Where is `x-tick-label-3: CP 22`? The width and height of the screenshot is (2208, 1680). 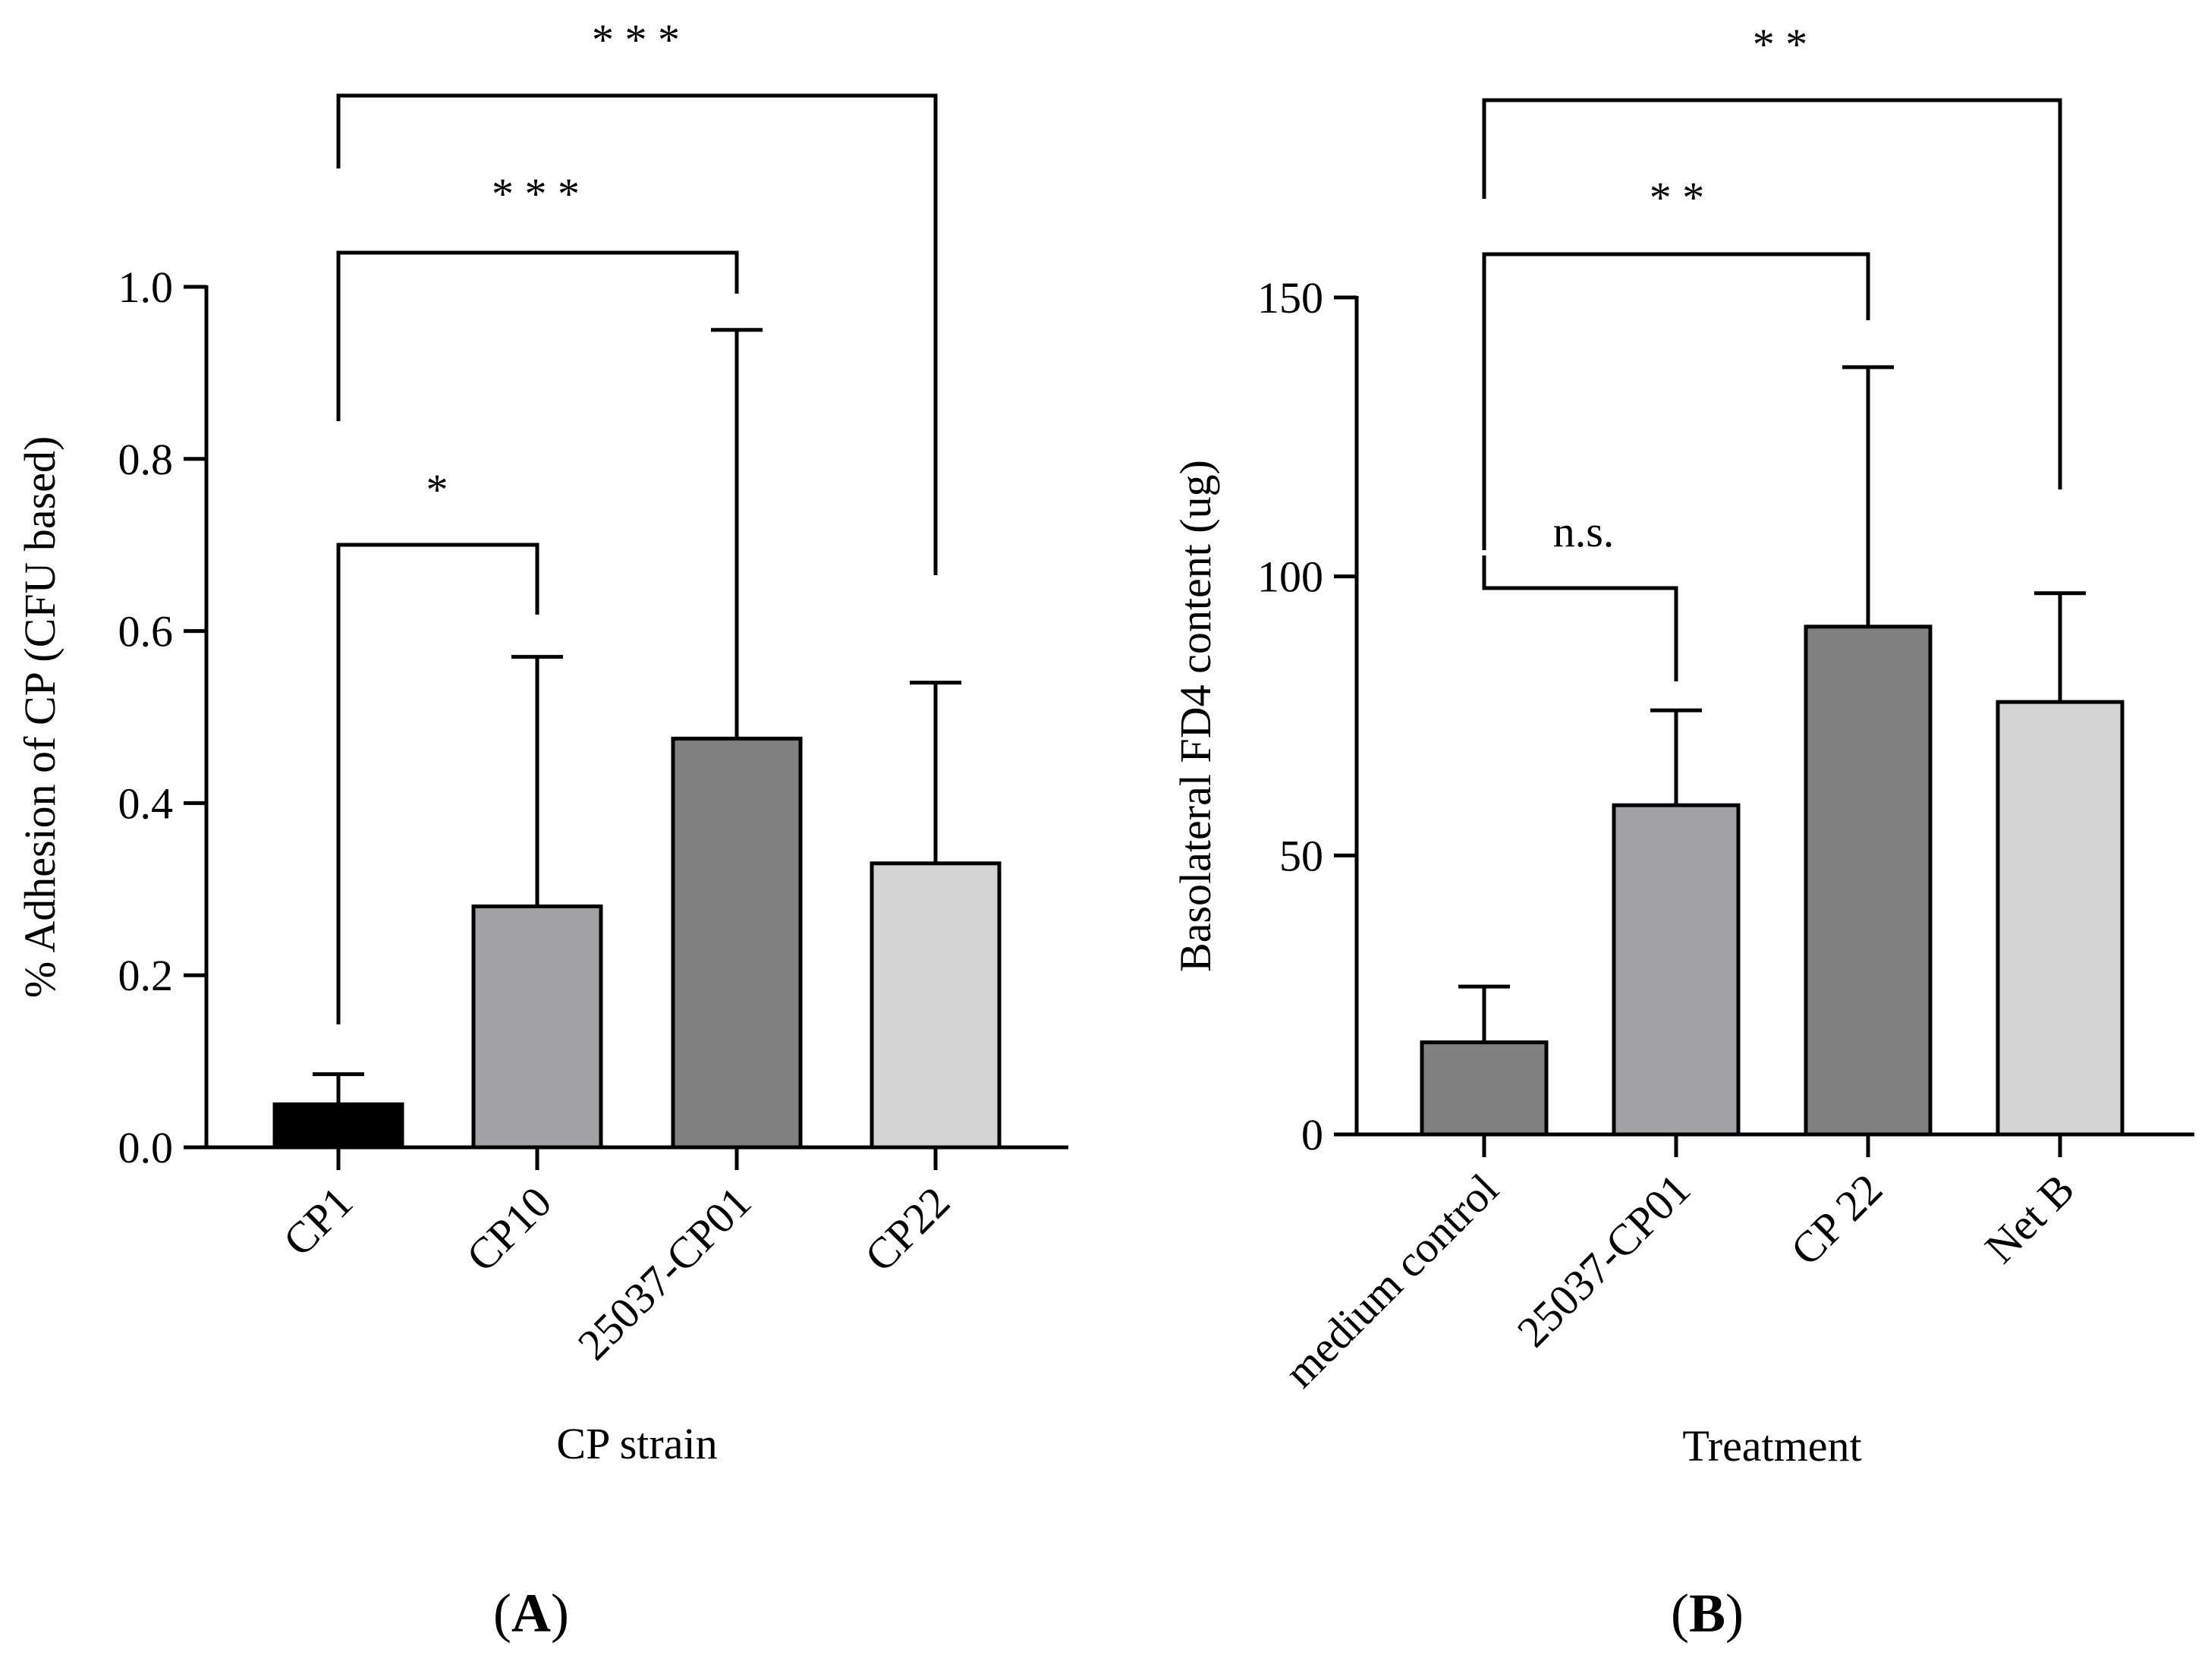 x-tick-label-3: CP 22 is located at coordinates (1836, 1219).